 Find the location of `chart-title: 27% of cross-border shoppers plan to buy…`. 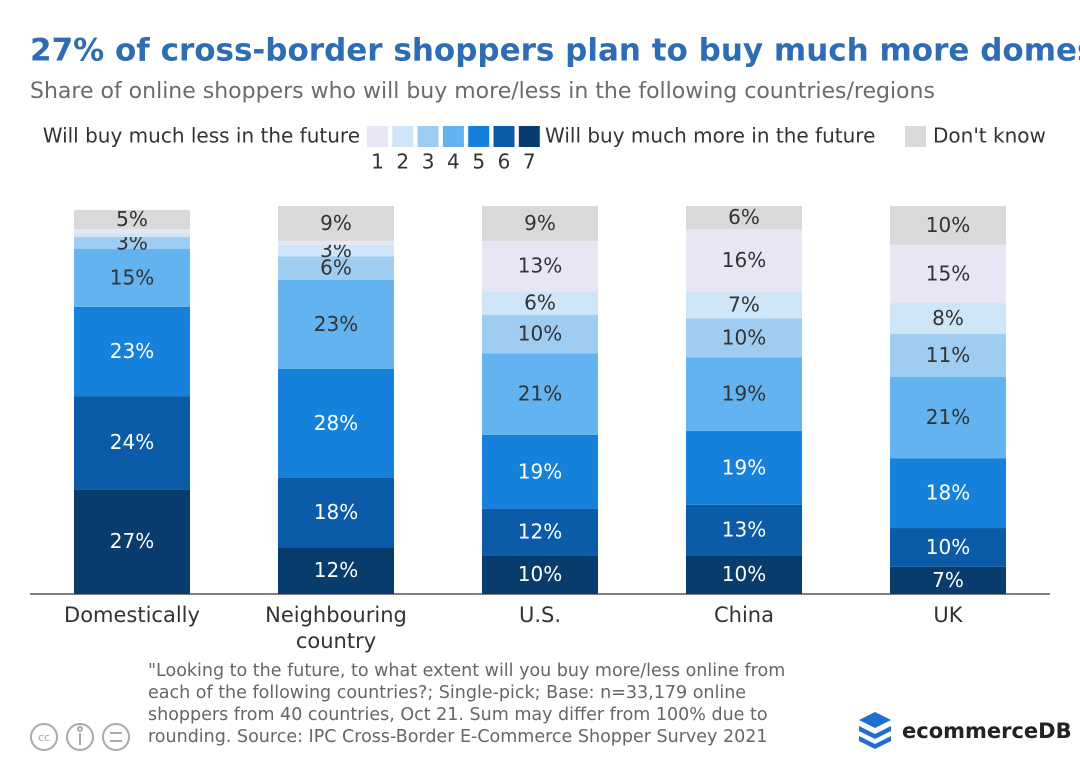

chart-title: 27% of cross-border shoppers plan to buy… is located at coordinates (555, 51).